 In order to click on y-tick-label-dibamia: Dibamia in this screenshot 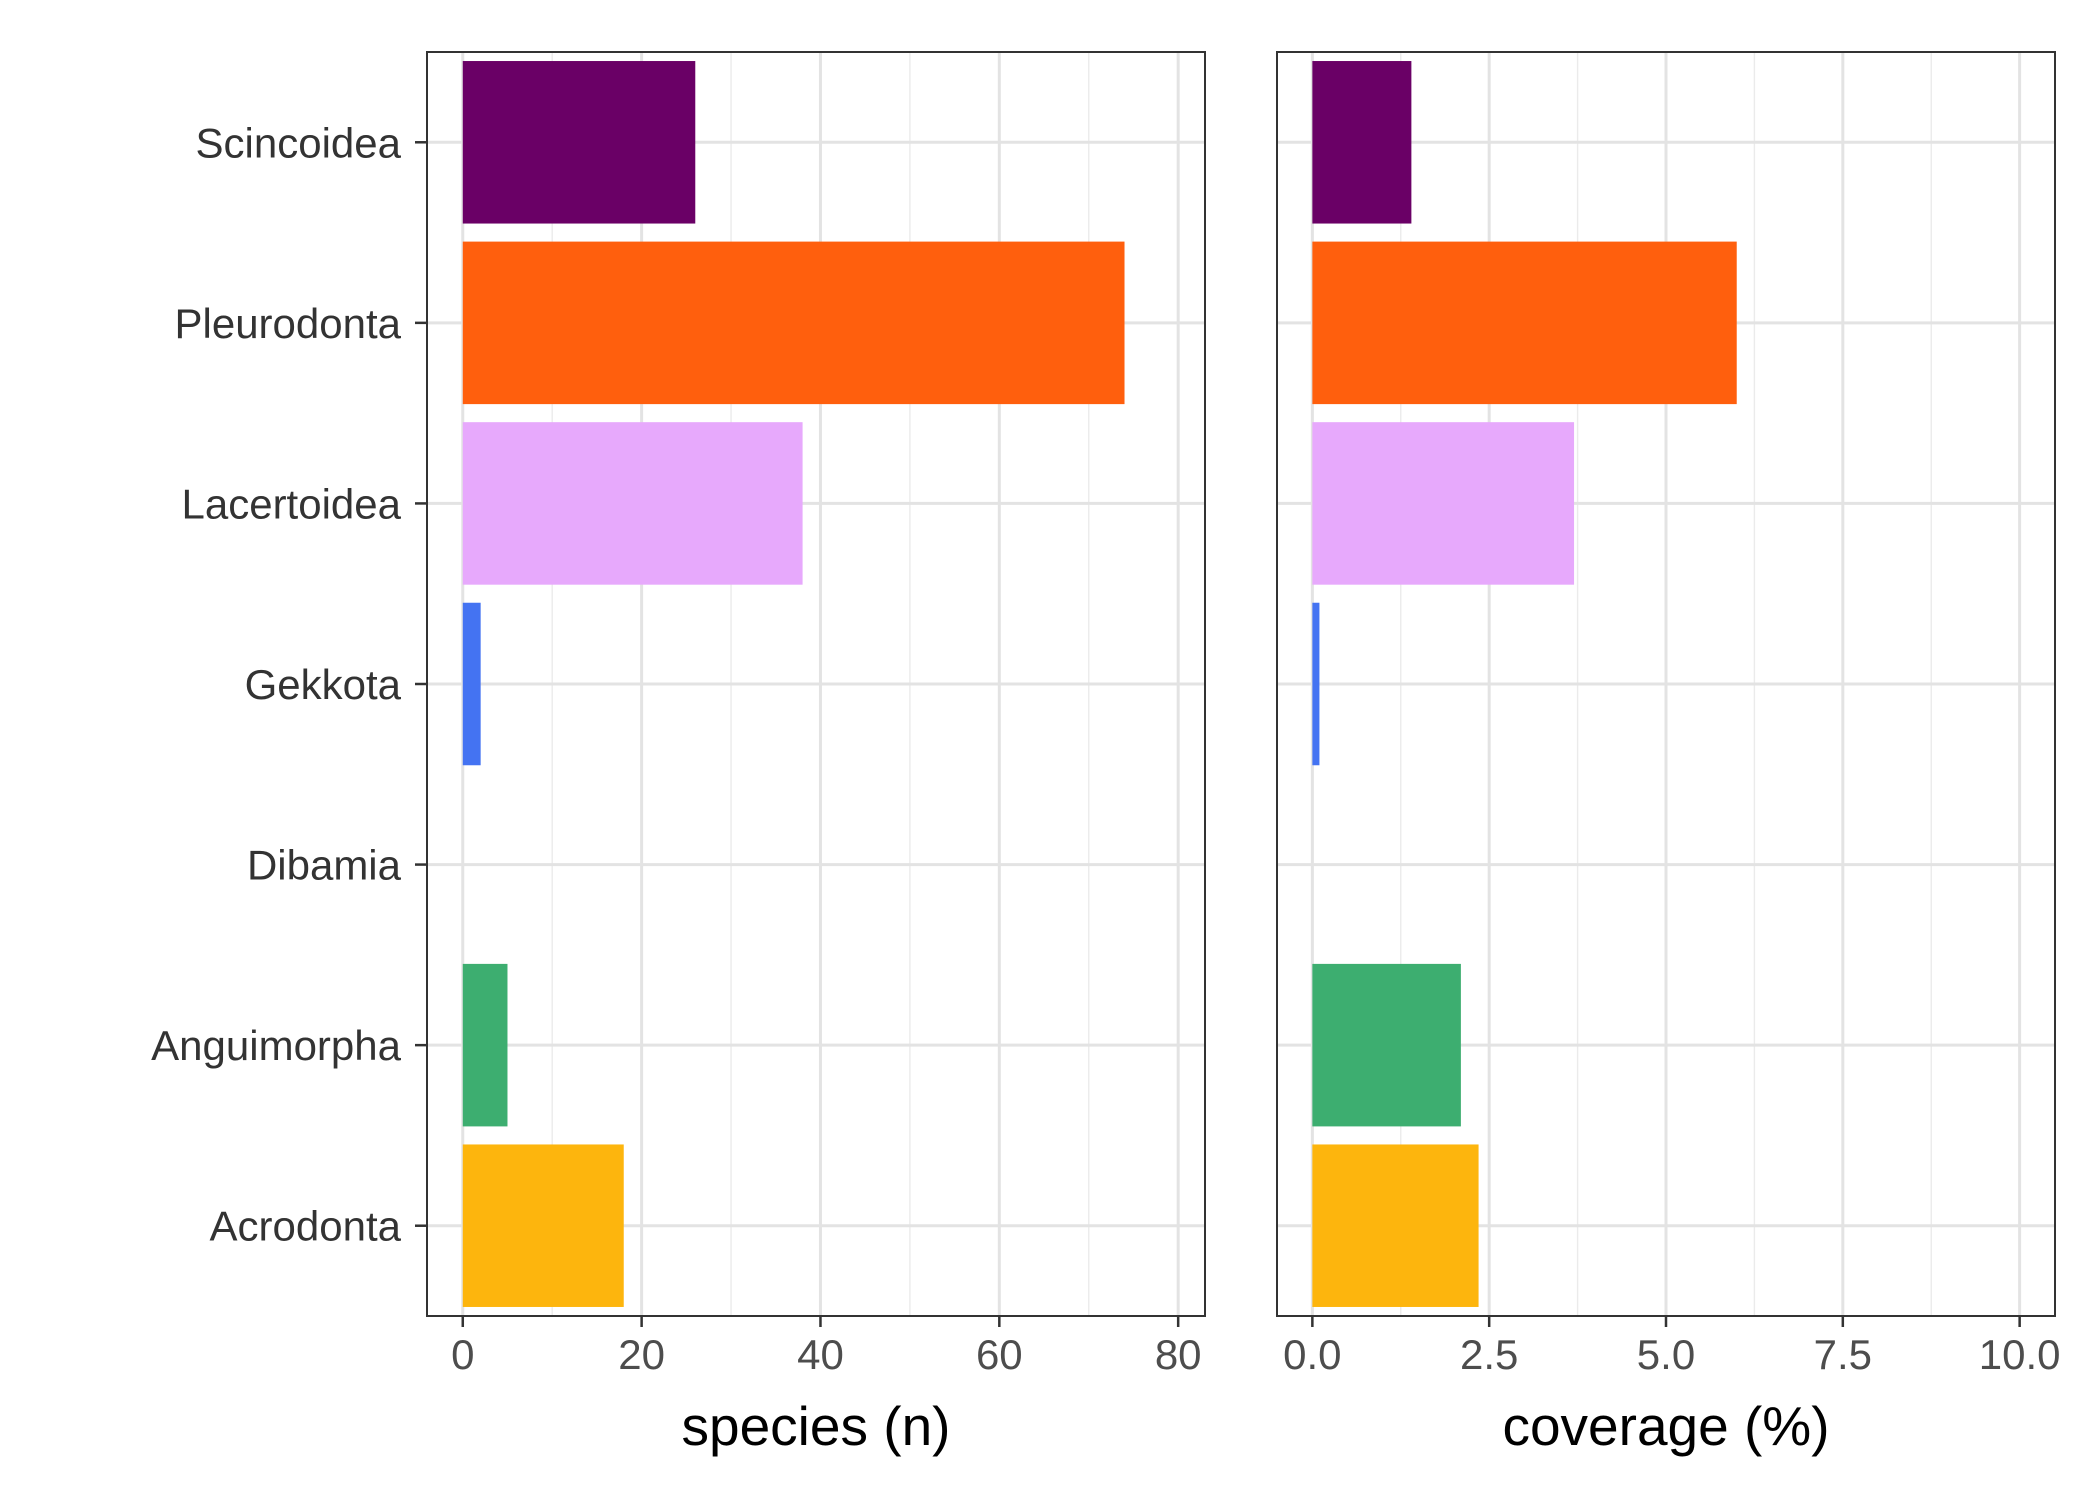, I will do `click(324, 865)`.